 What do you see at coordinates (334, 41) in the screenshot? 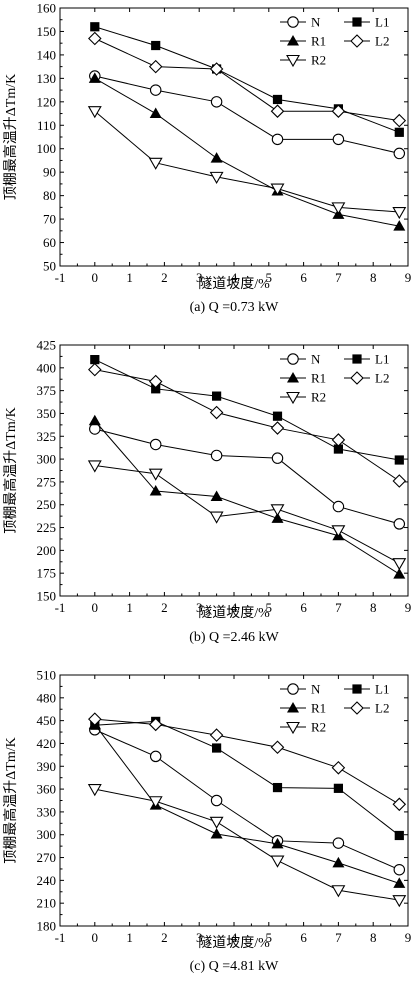
I see `legend: N L1 R1 L2 R2` at bounding box center [334, 41].